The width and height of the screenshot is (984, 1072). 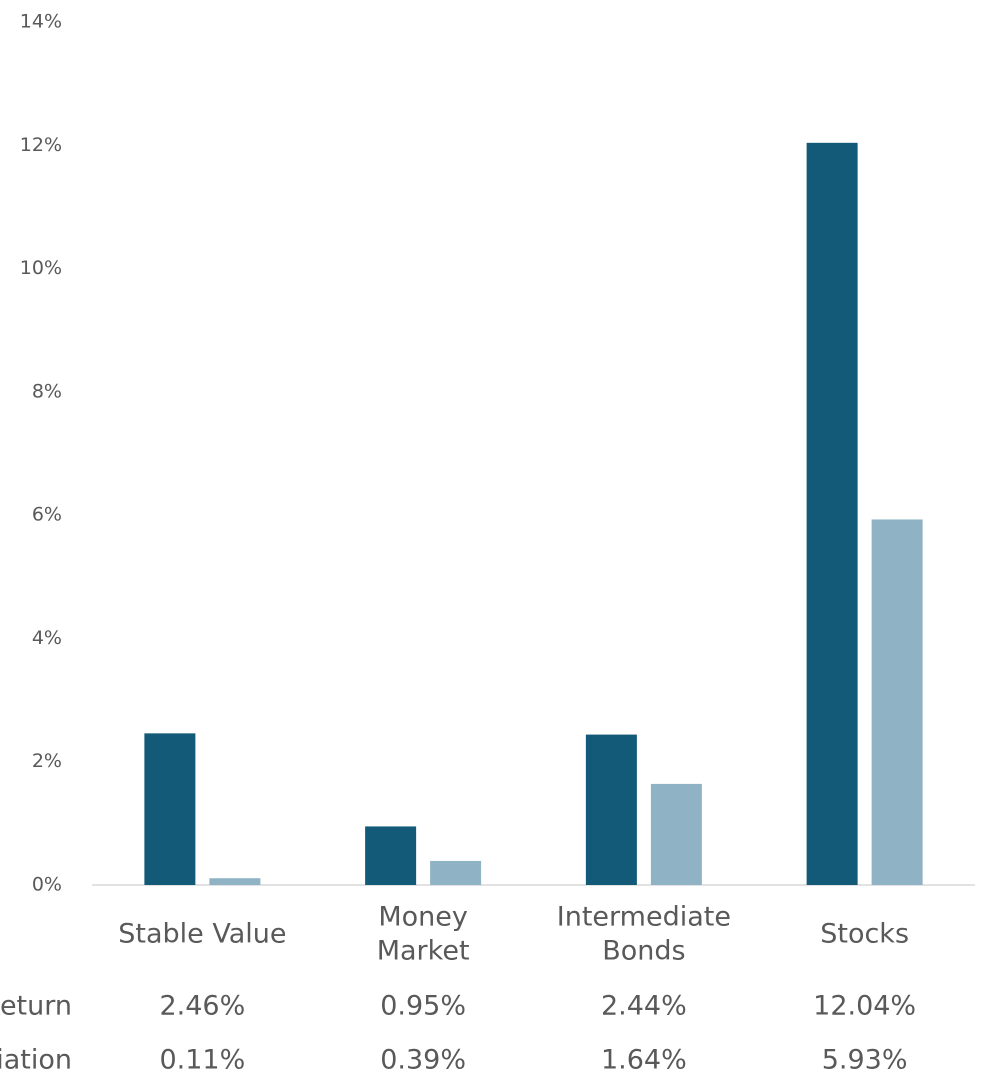 I want to click on x-tick-label: Stable Value, so click(x=202, y=934).